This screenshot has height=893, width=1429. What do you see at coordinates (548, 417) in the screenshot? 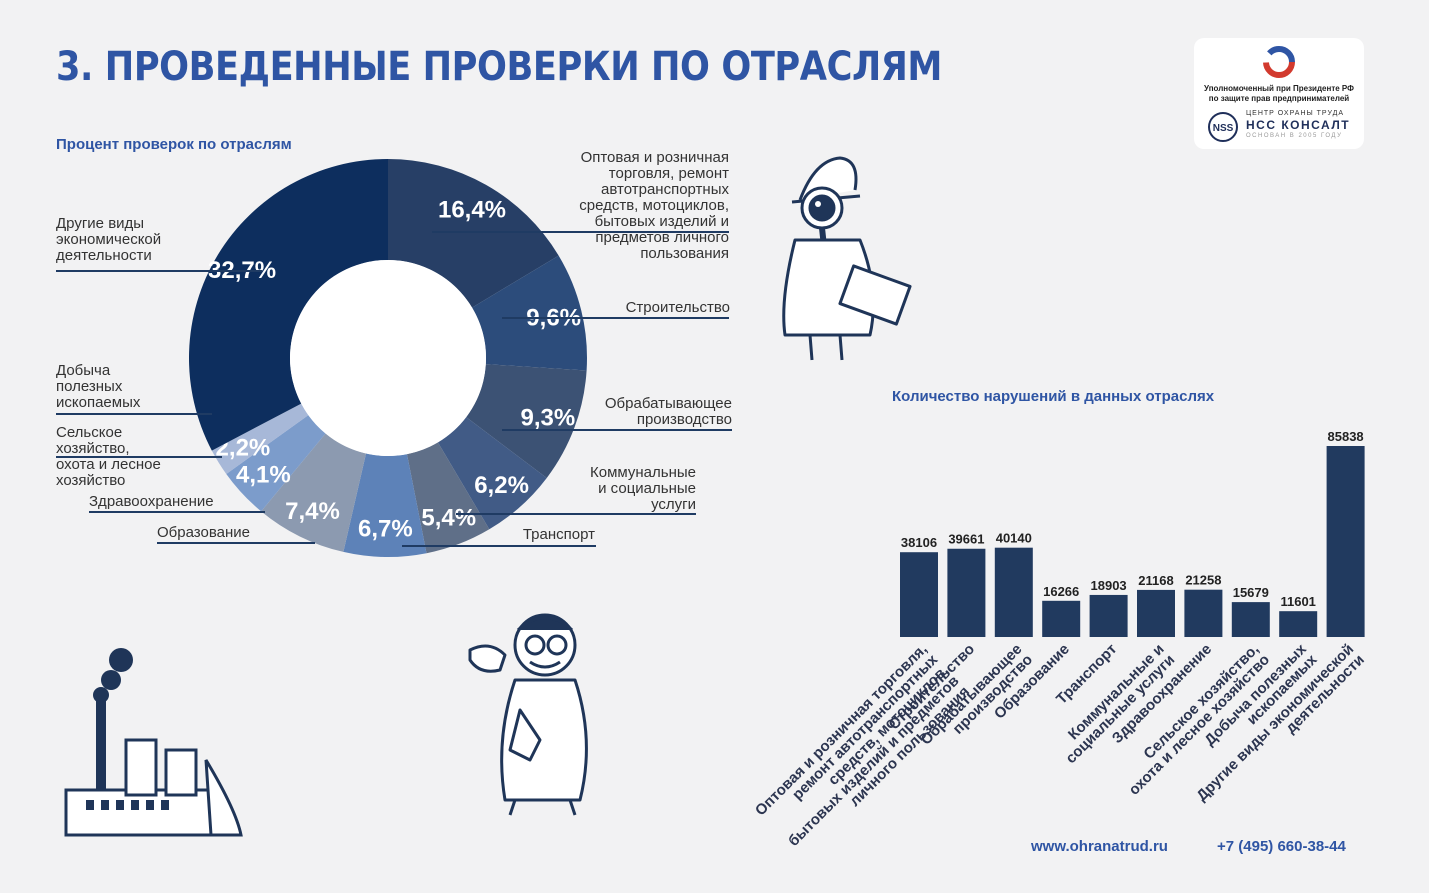
I see `pie-value-label-2: 9,3%` at bounding box center [548, 417].